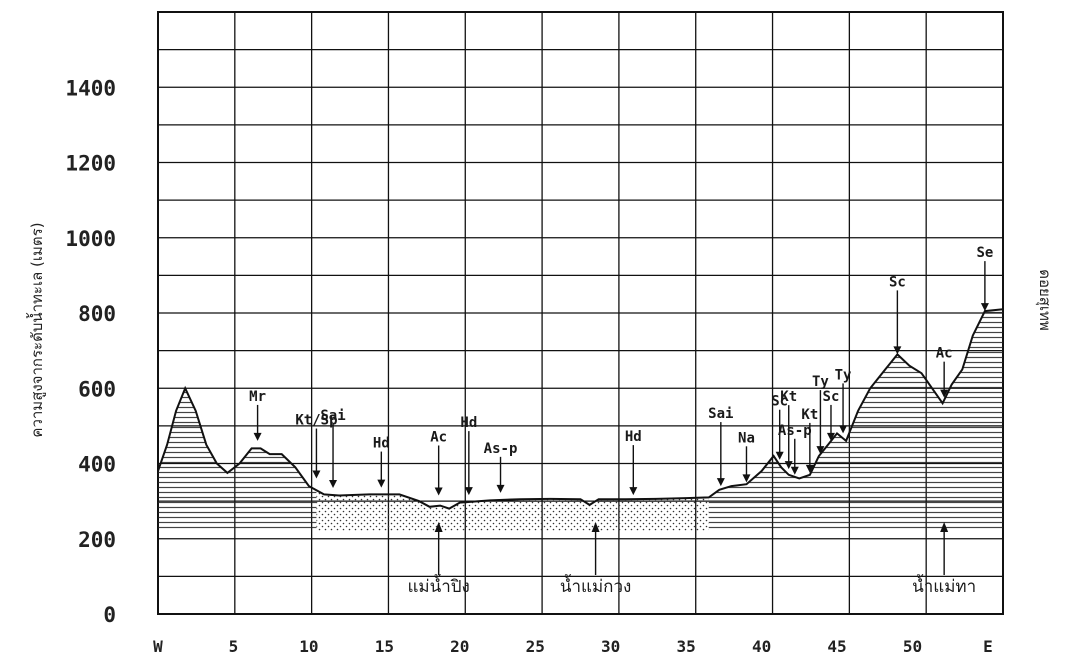 The width and height of the screenshot is (1068, 666). What do you see at coordinates (944, 585) in the screenshot?
I see `river-label: น้ำแม่ทา` at bounding box center [944, 585].